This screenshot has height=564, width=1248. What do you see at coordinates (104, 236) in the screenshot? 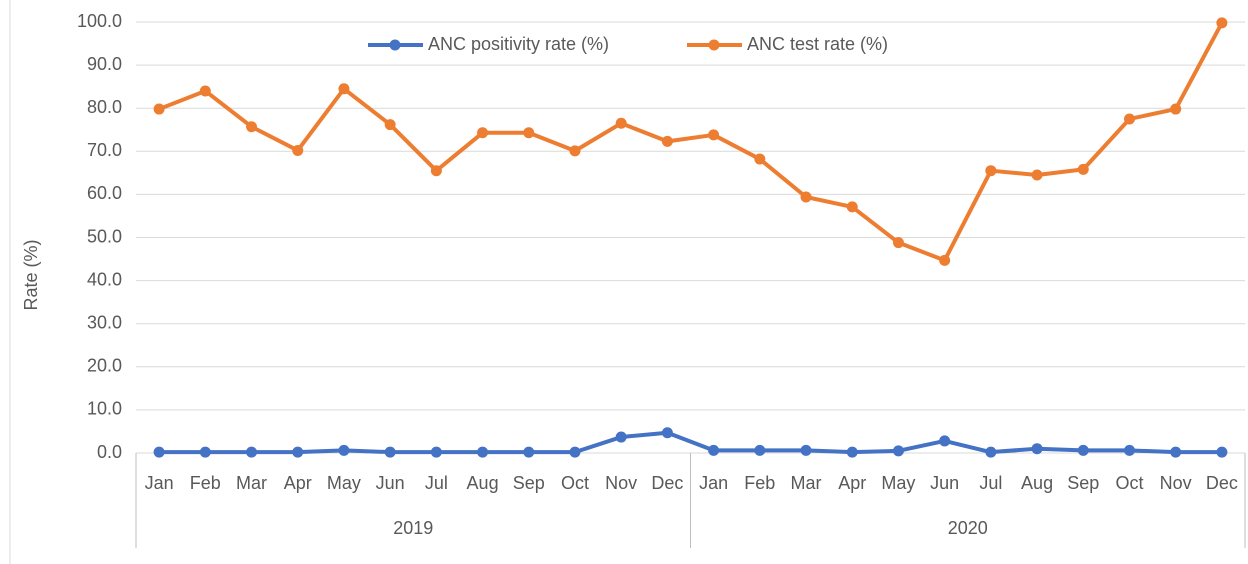
I see `y-tick-label: 50.0` at bounding box center [104, 236].